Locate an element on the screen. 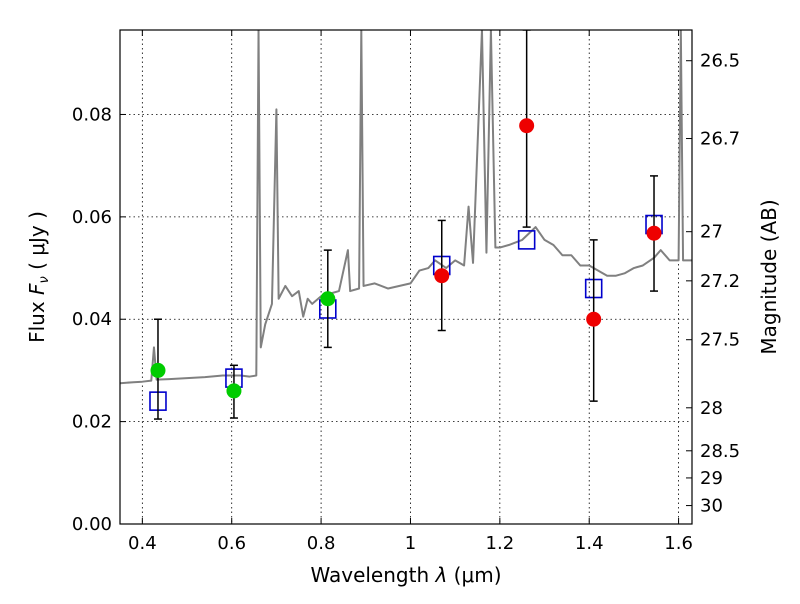 The width and height of the screenshot is (800, 604). x-tick-label: 1.6 is located at coordinates (678, 543).